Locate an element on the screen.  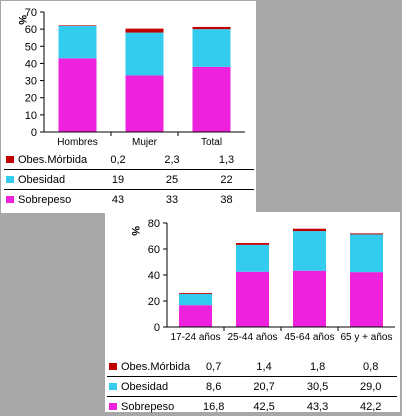
table-cell: 30,5 is located at coordinates (318, 387).